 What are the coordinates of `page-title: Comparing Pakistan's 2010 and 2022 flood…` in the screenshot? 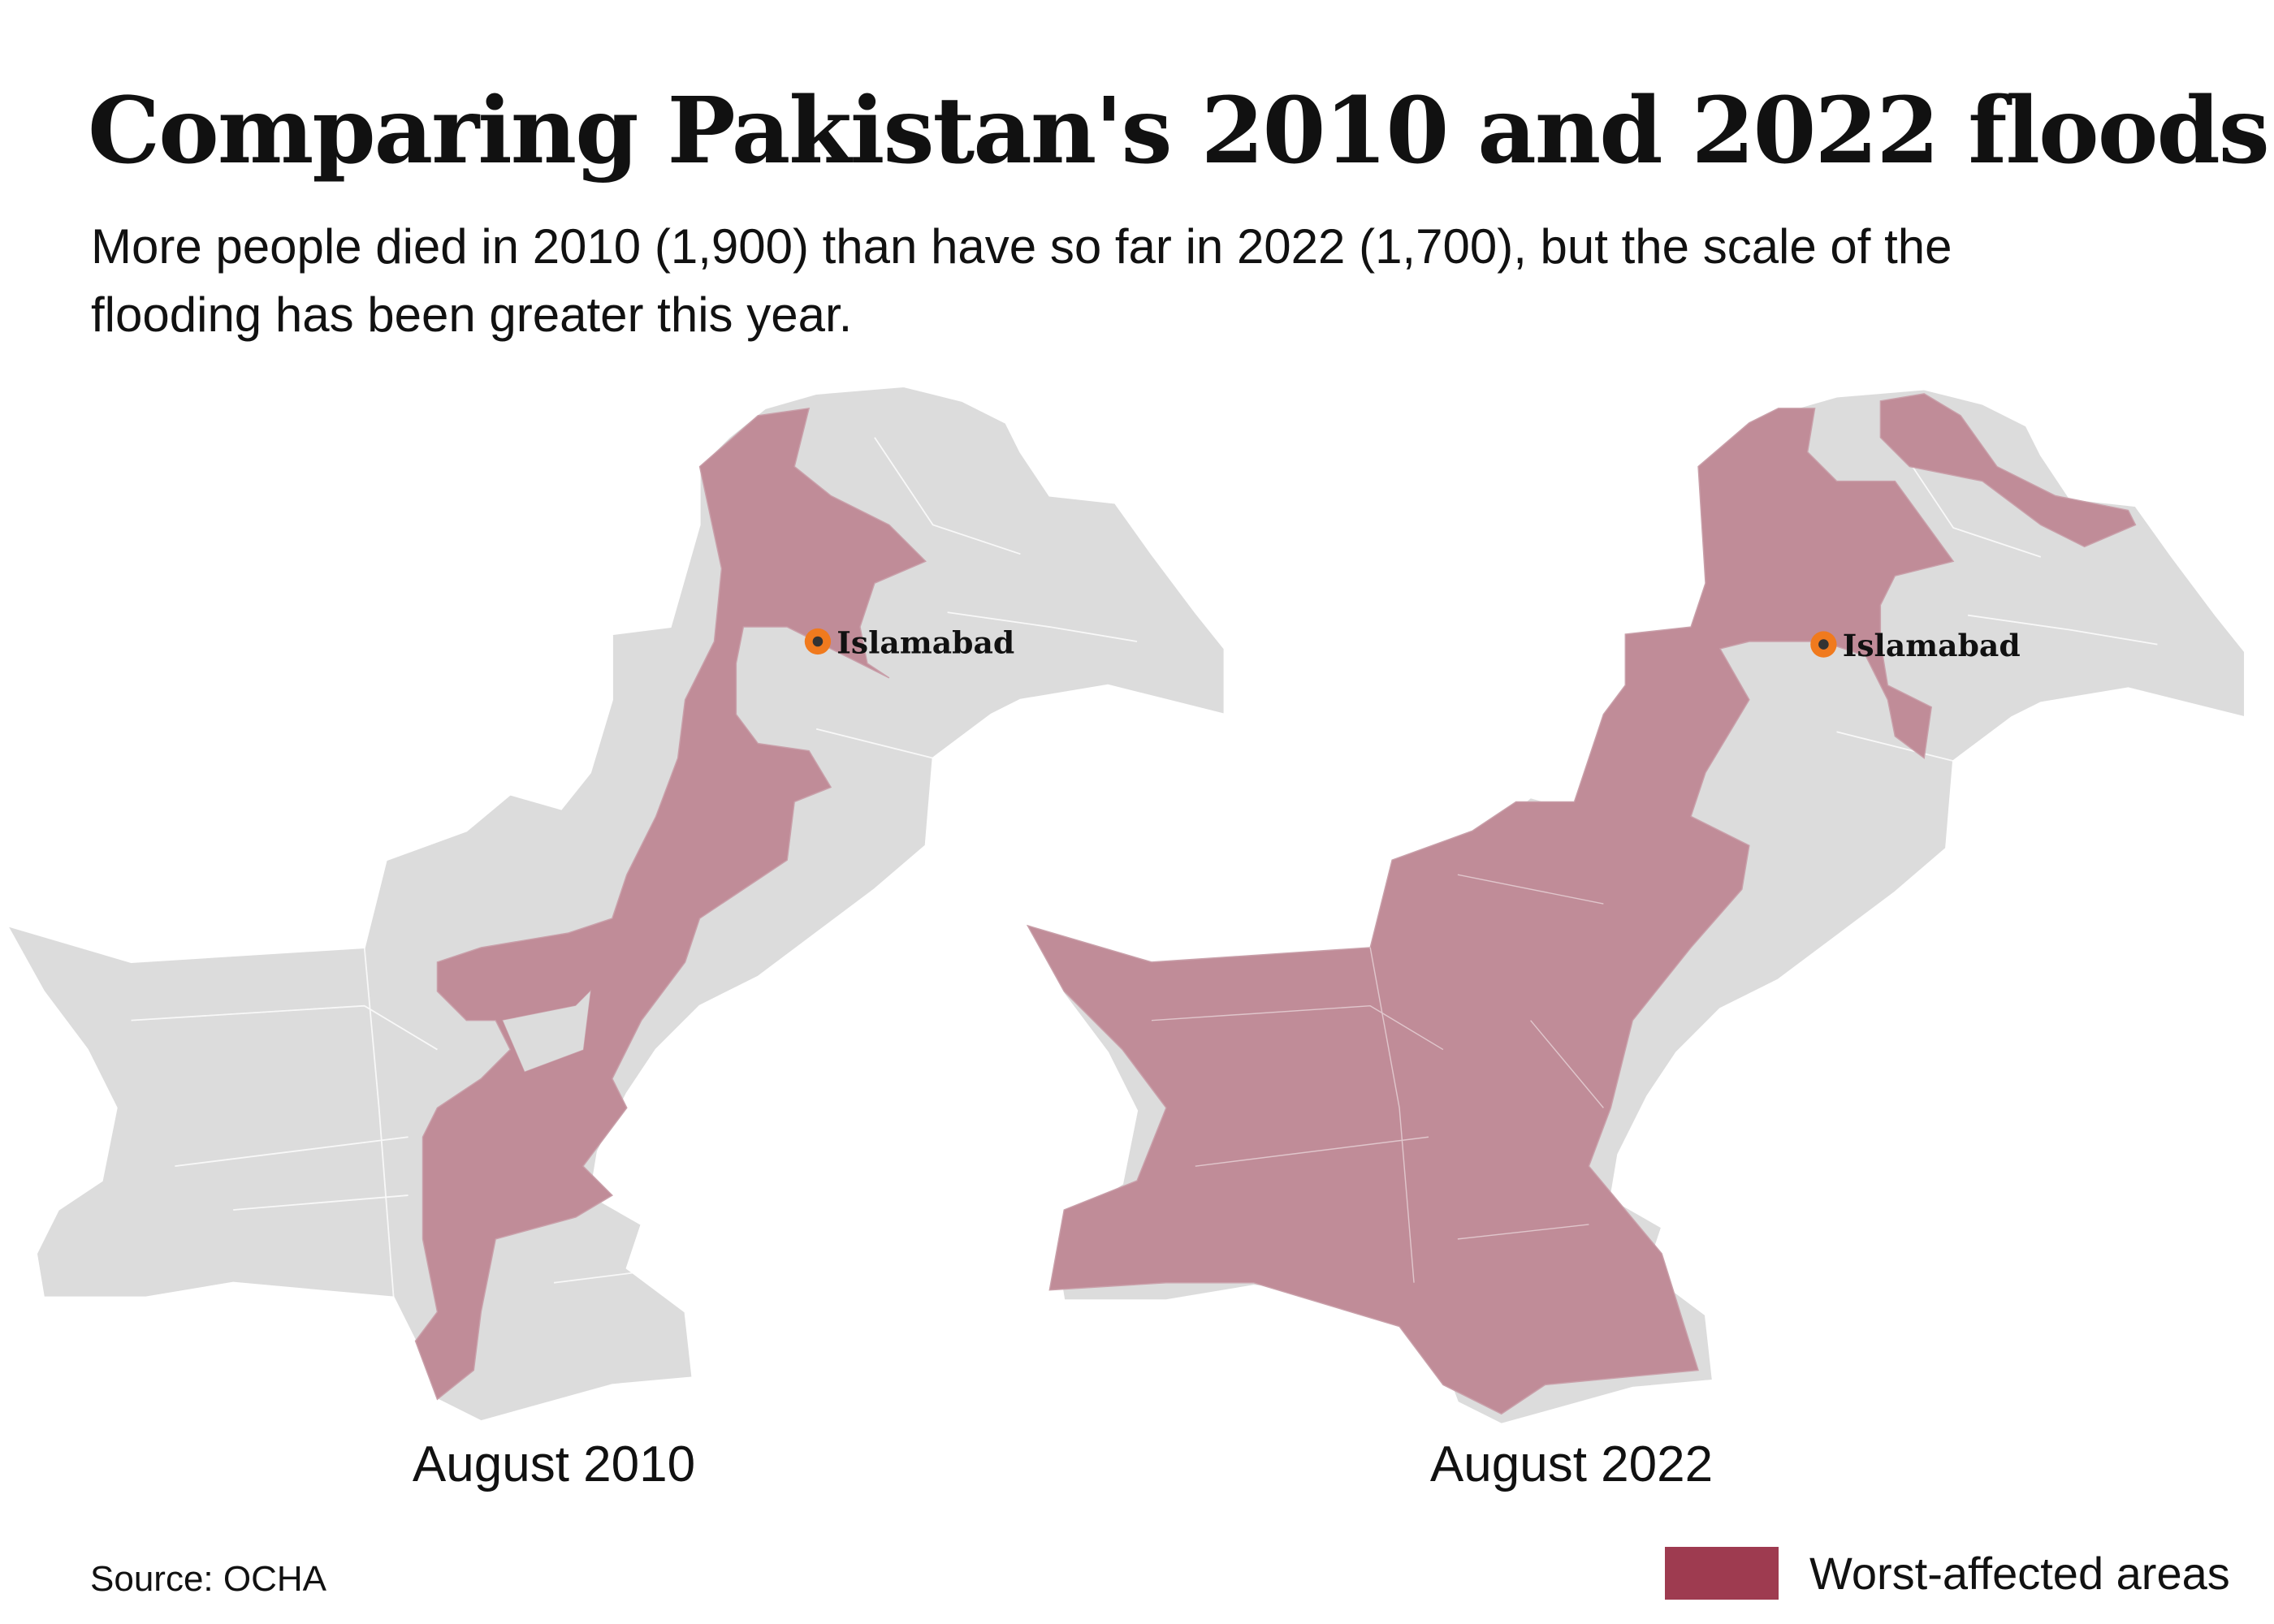 It's located at (1179, 131).